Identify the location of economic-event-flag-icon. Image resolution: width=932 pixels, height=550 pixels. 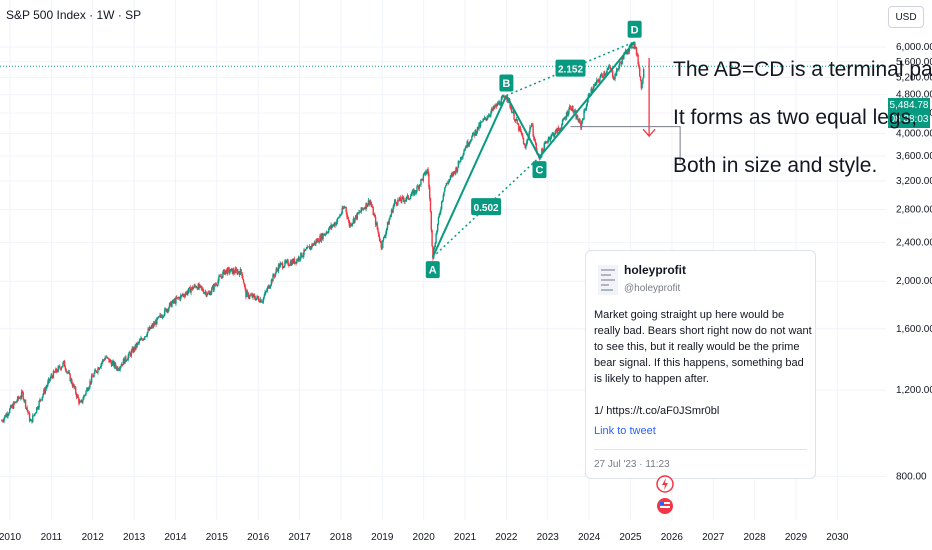
(665, 506).